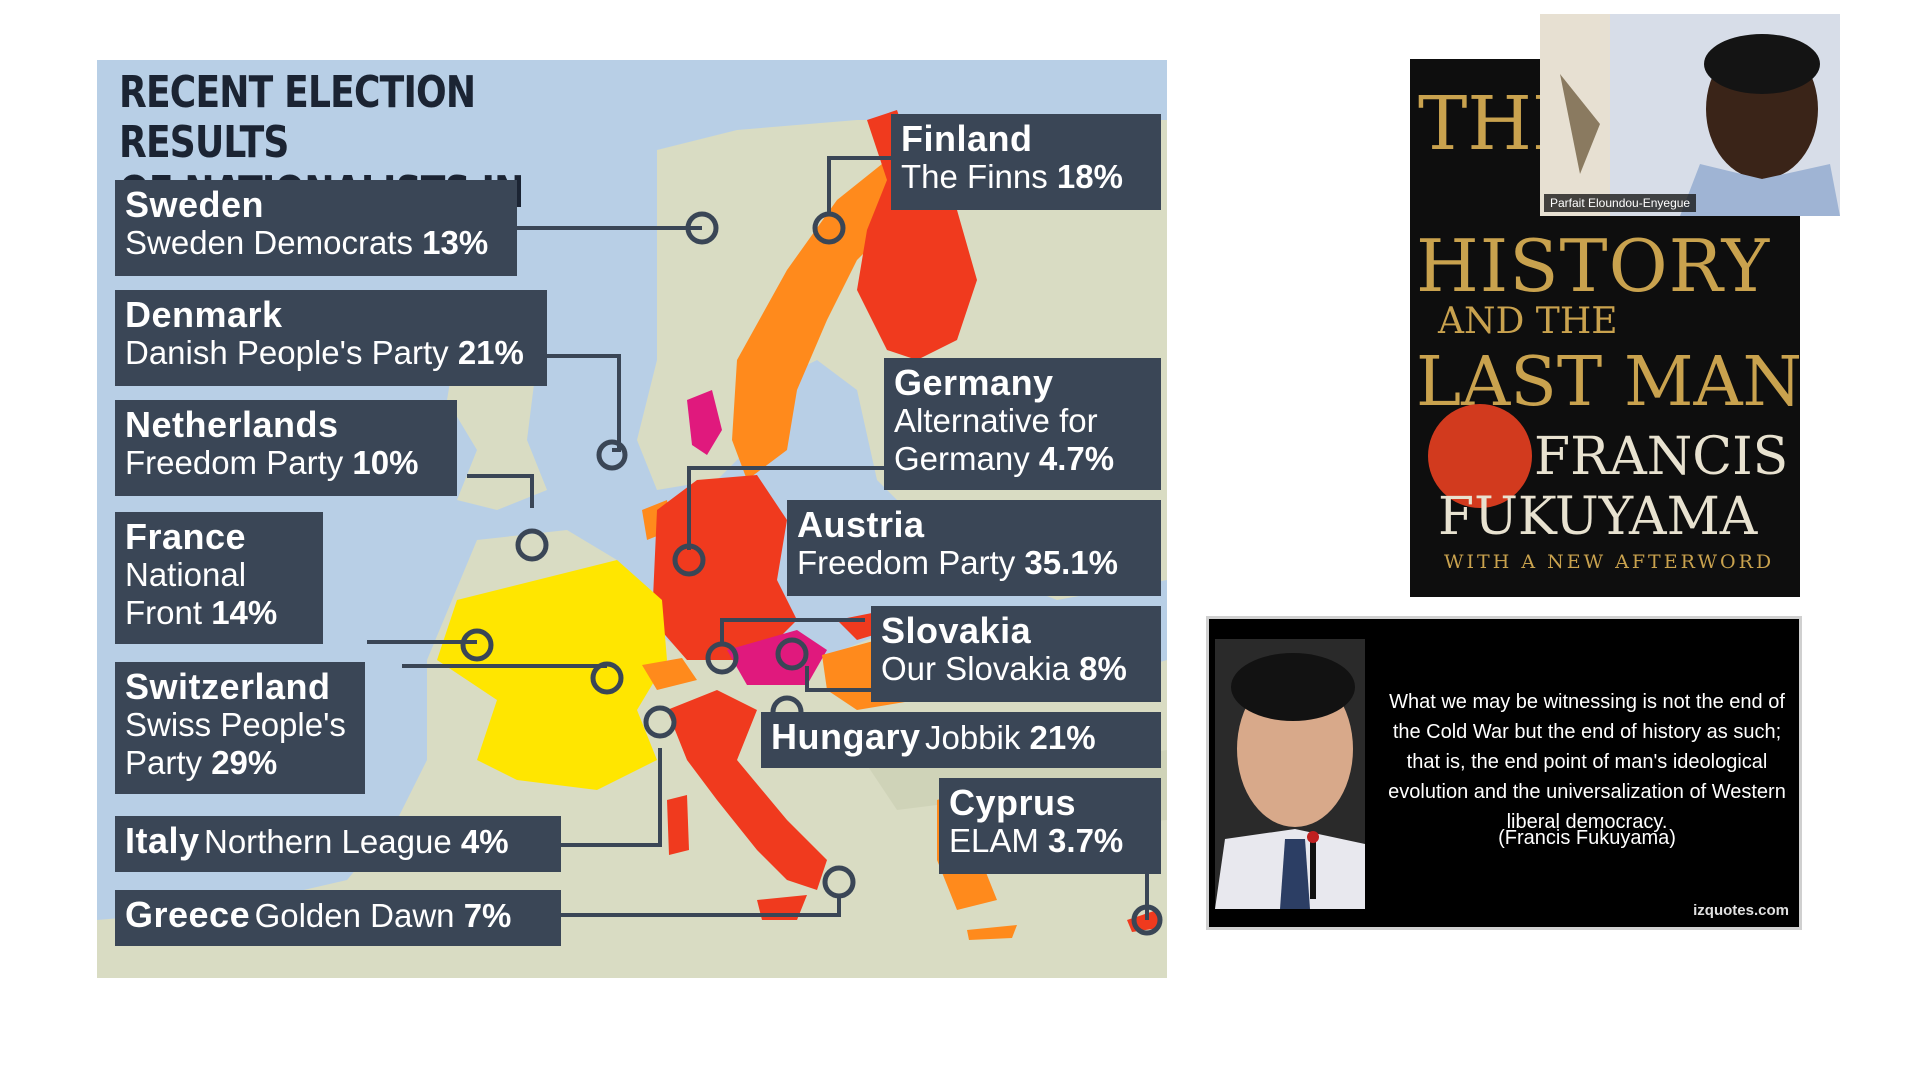  I want to click on label-greece: Greece Golden Dawn 7%, so click(338, 918).